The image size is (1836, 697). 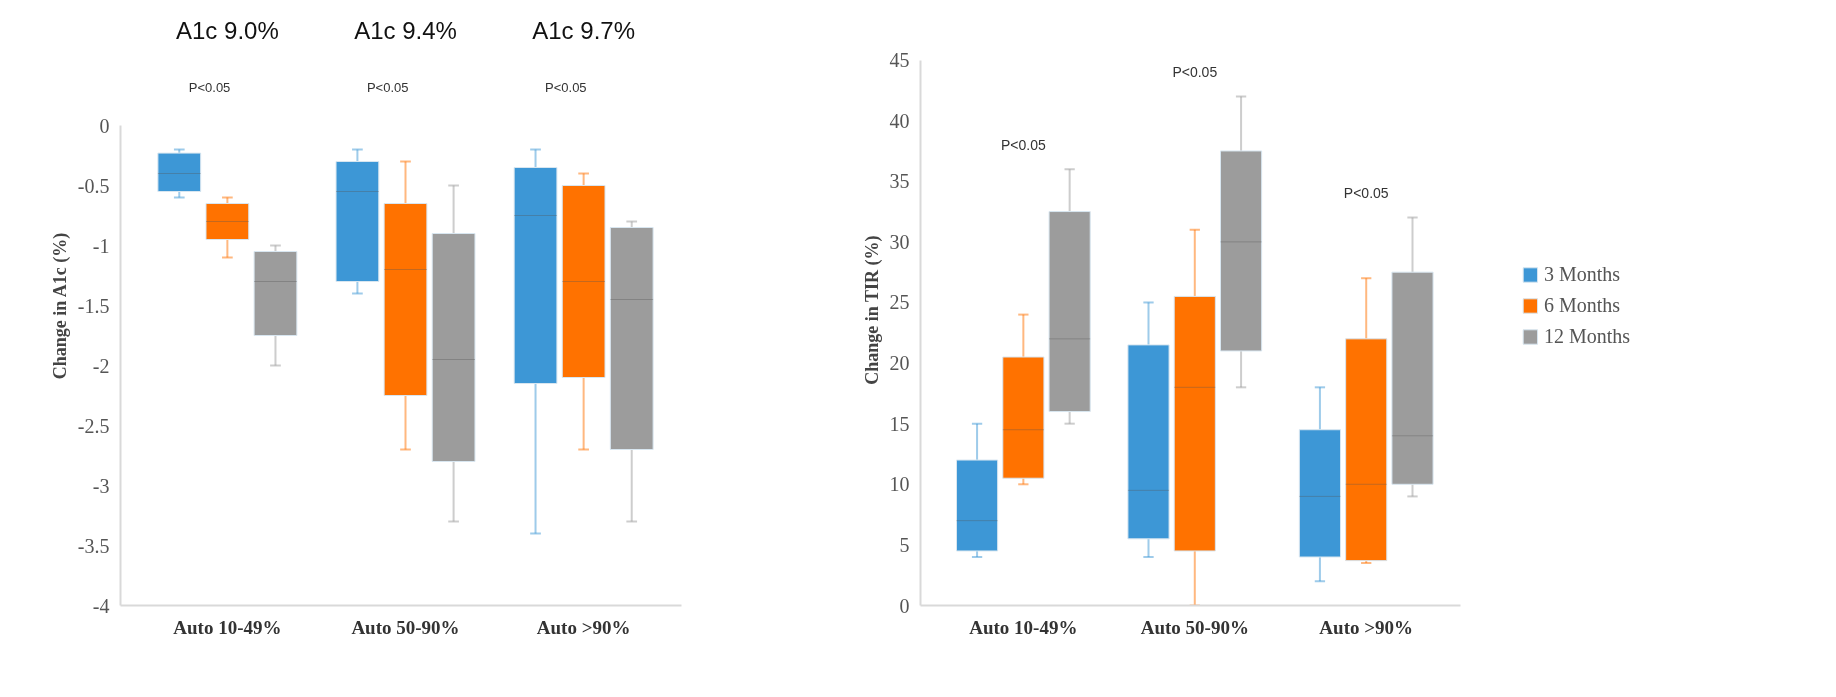 I want to click on y-tick-label: -2.5, so click(x=93, y=425).